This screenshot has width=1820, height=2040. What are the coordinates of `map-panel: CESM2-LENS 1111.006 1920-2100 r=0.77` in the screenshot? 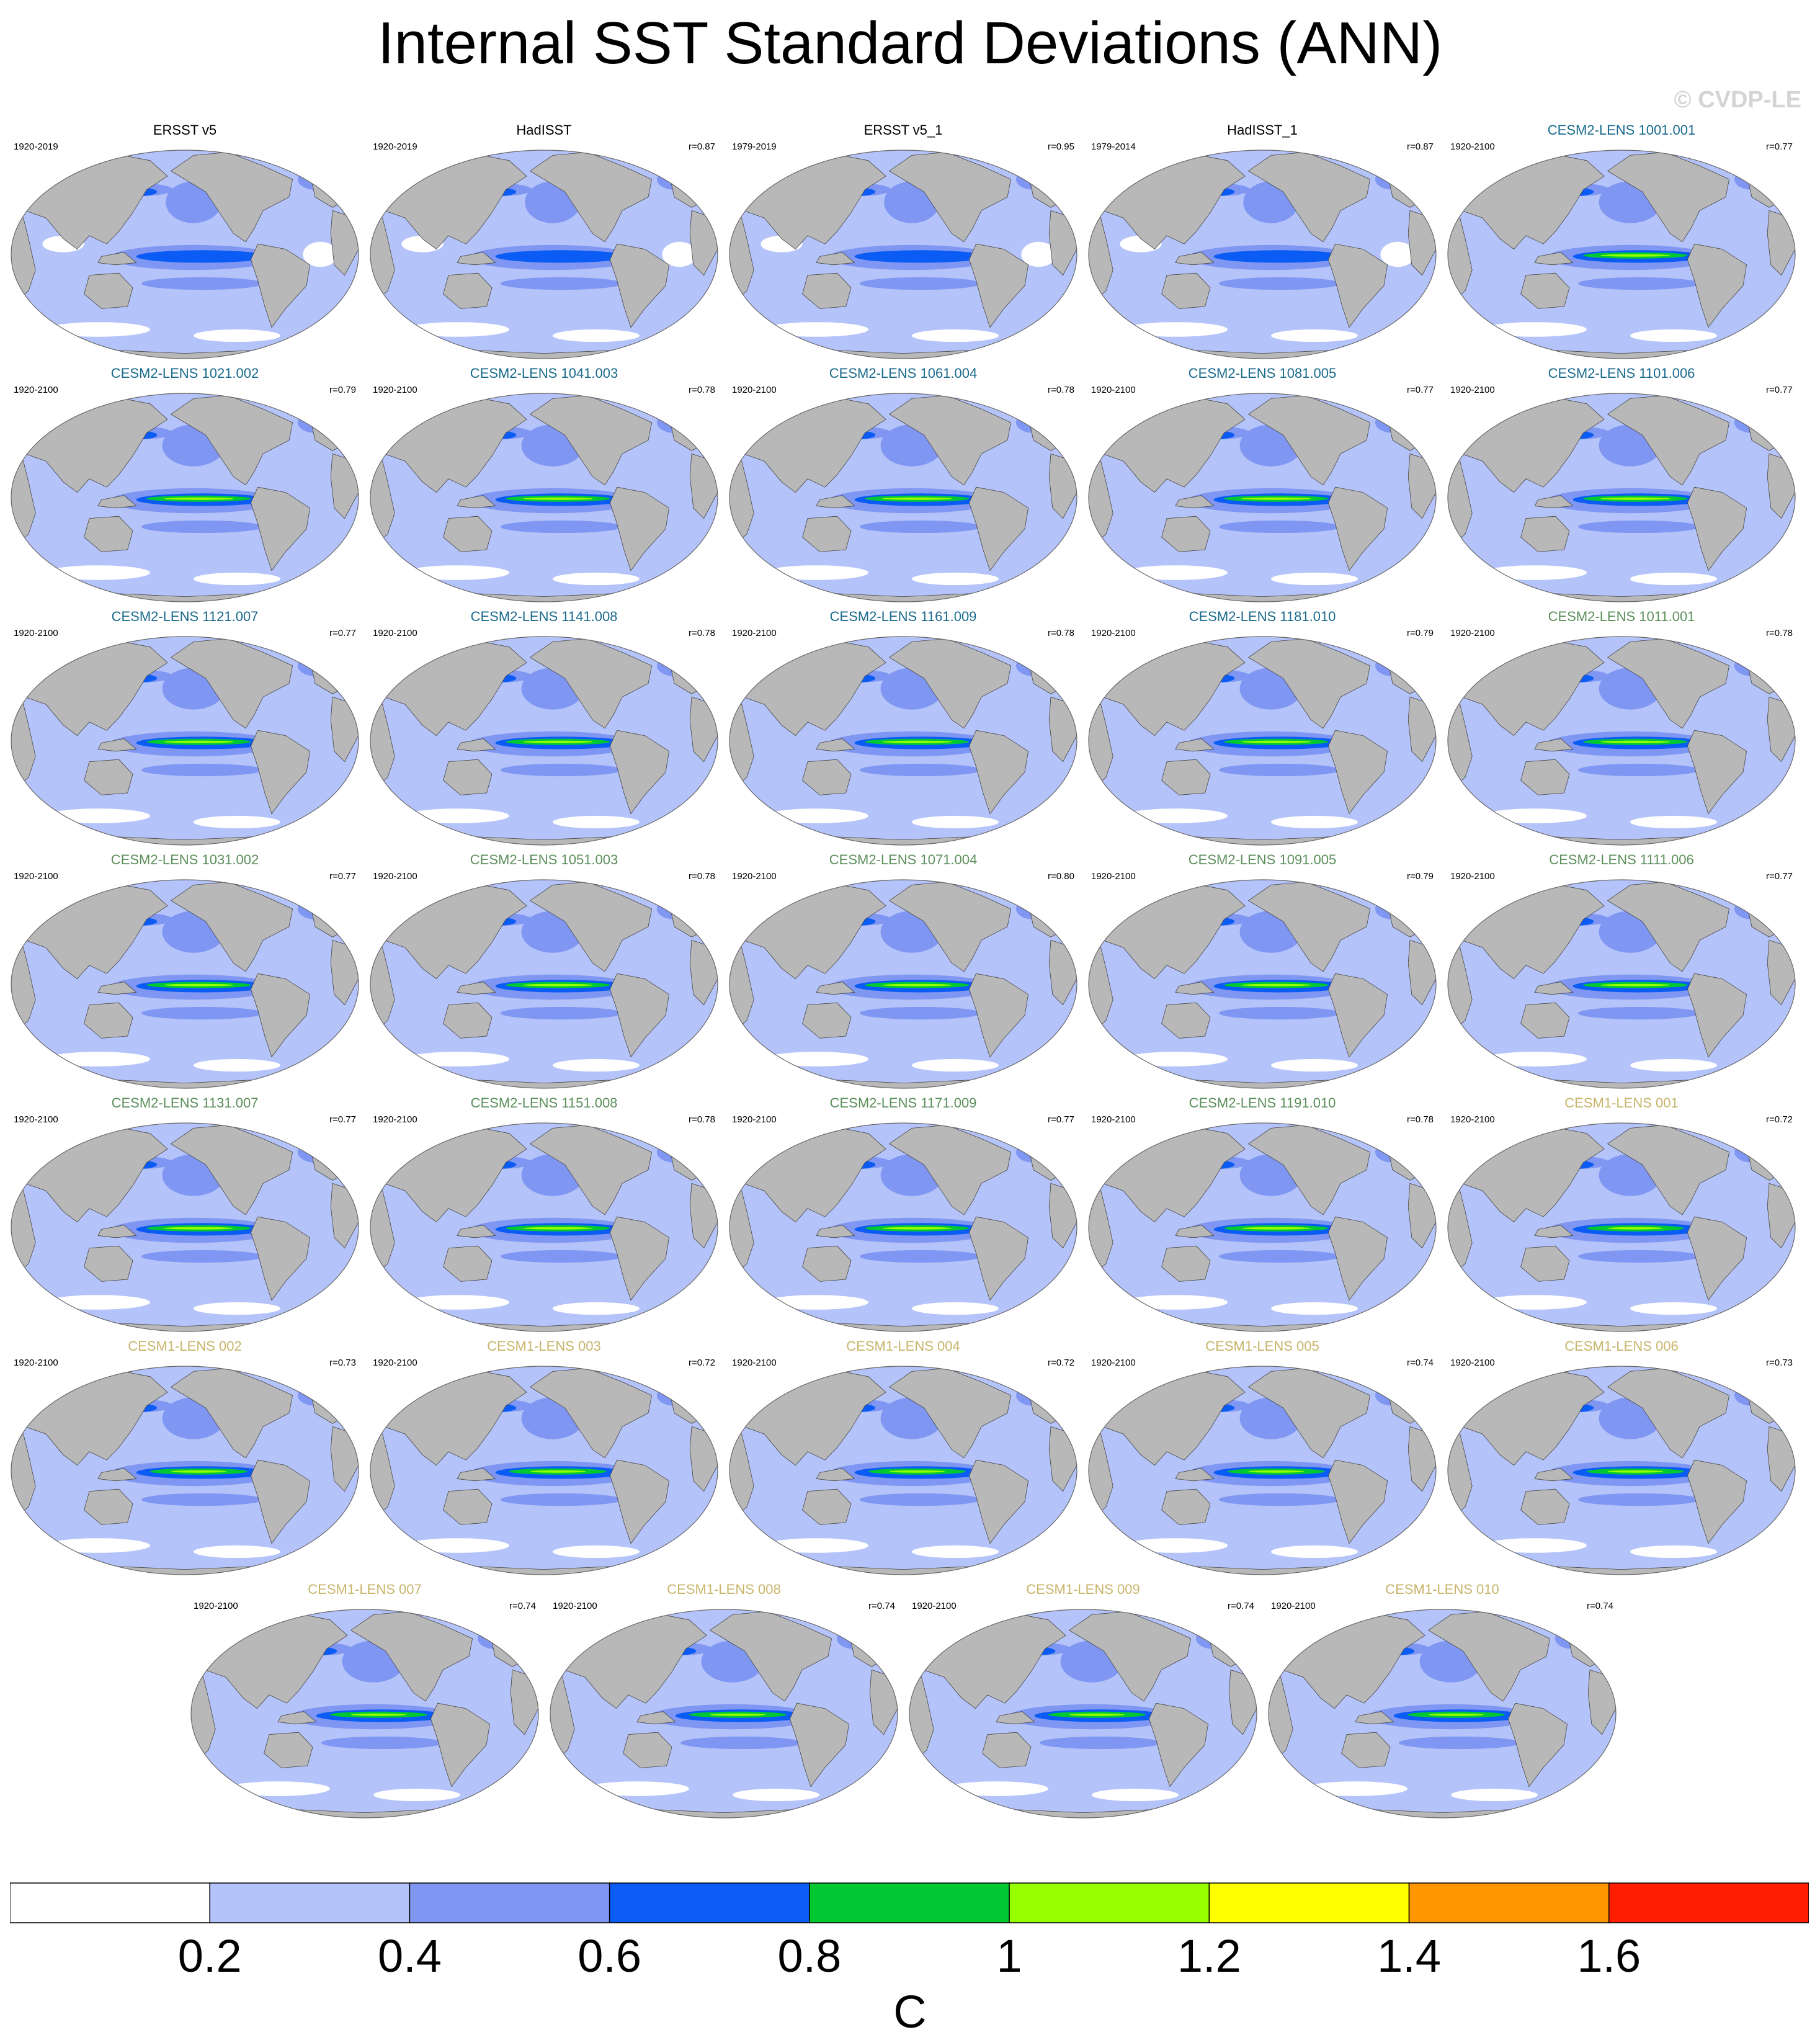 It's located at (1621, 972).